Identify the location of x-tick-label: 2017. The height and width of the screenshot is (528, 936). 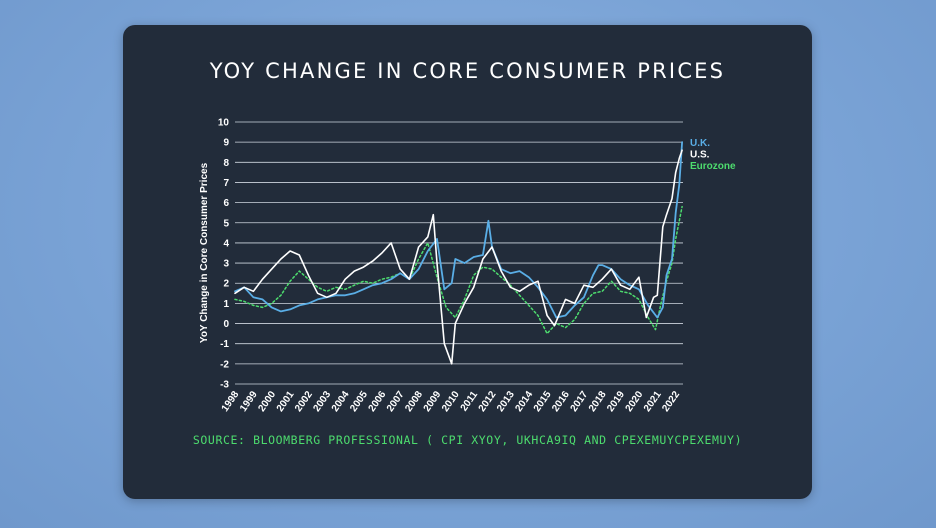
(580, 401).